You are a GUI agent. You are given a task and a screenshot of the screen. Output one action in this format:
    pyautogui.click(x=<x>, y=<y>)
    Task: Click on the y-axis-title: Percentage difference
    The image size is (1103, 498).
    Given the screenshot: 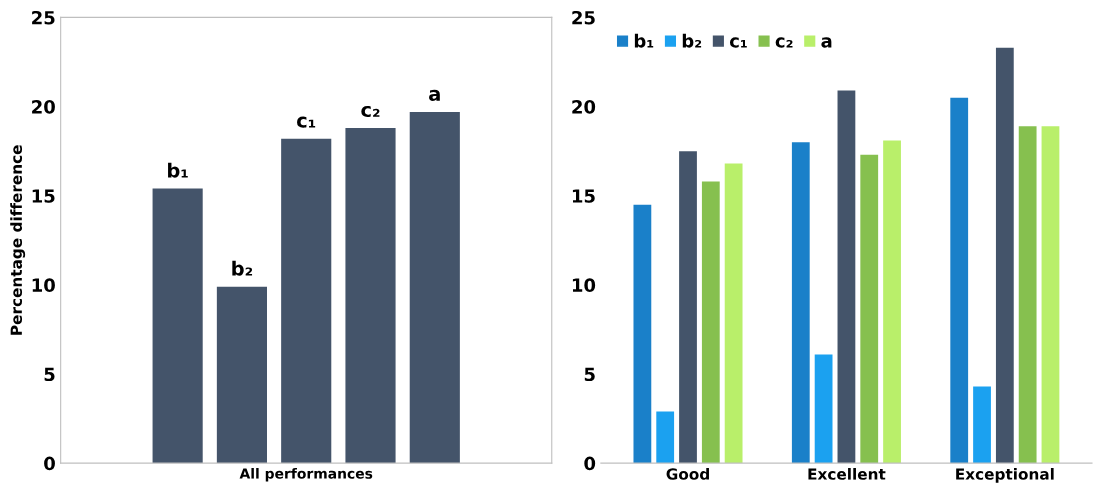 What is the action you would take?
    pyautogui.click(x=18, y=240)
    